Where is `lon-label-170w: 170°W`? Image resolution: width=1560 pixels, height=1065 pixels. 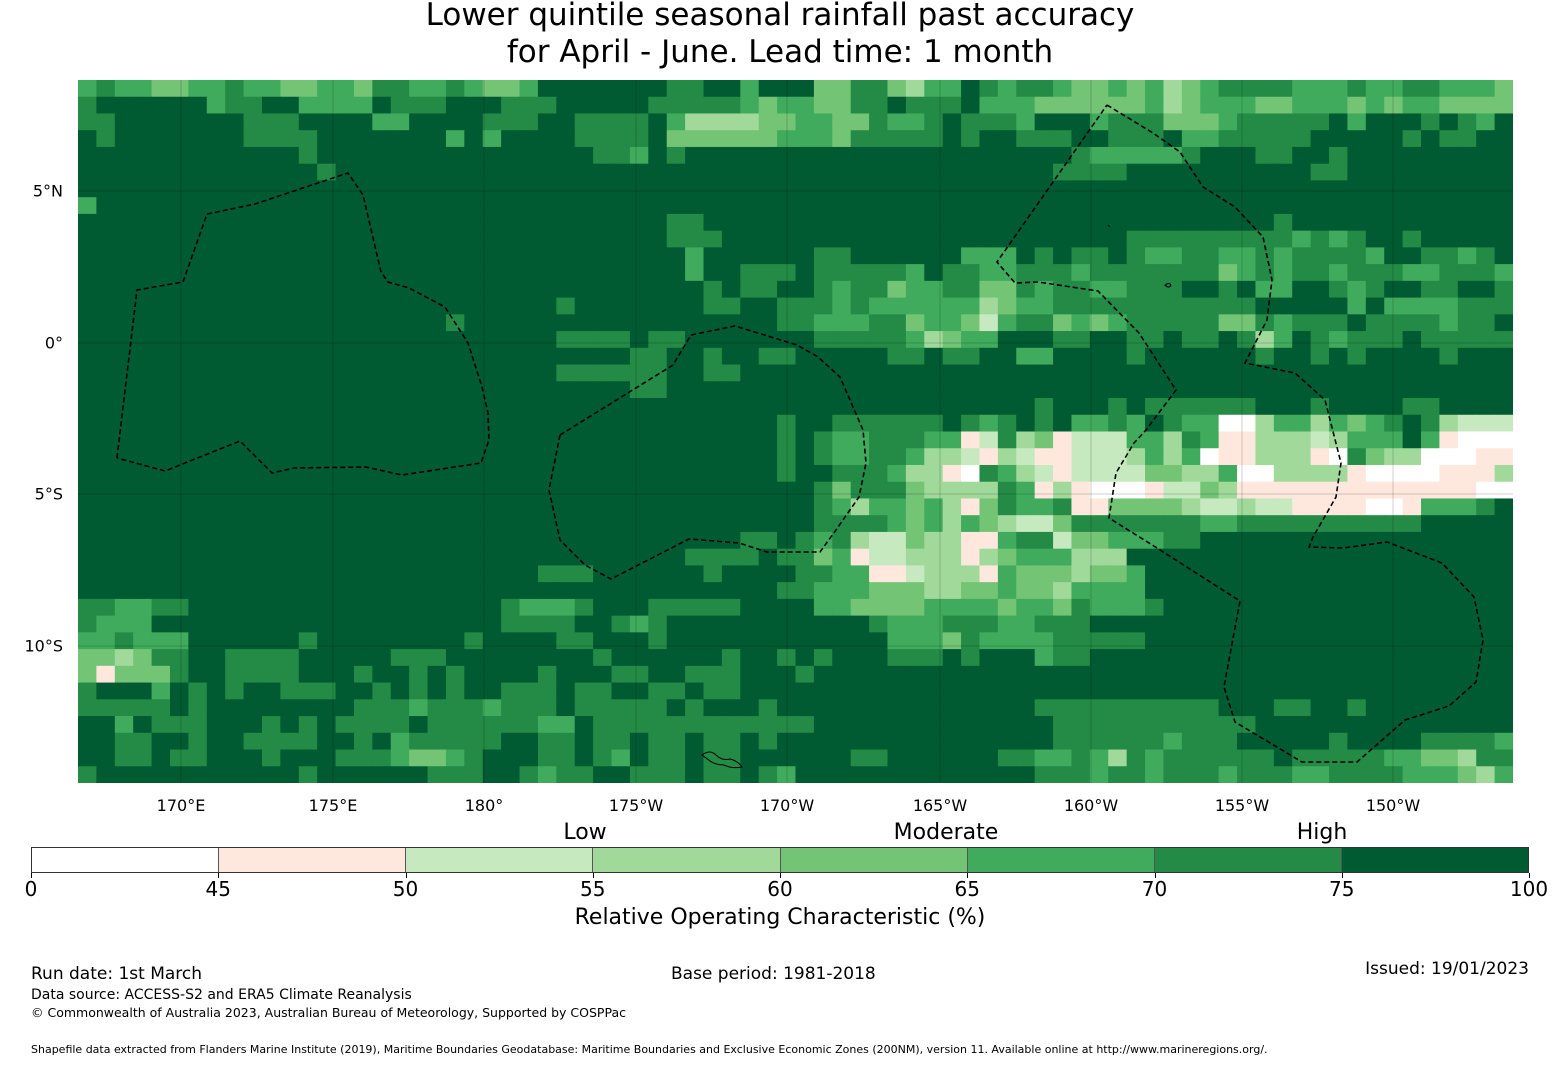 lon-label-170w: 170°W is located at coordinates (787, 805).